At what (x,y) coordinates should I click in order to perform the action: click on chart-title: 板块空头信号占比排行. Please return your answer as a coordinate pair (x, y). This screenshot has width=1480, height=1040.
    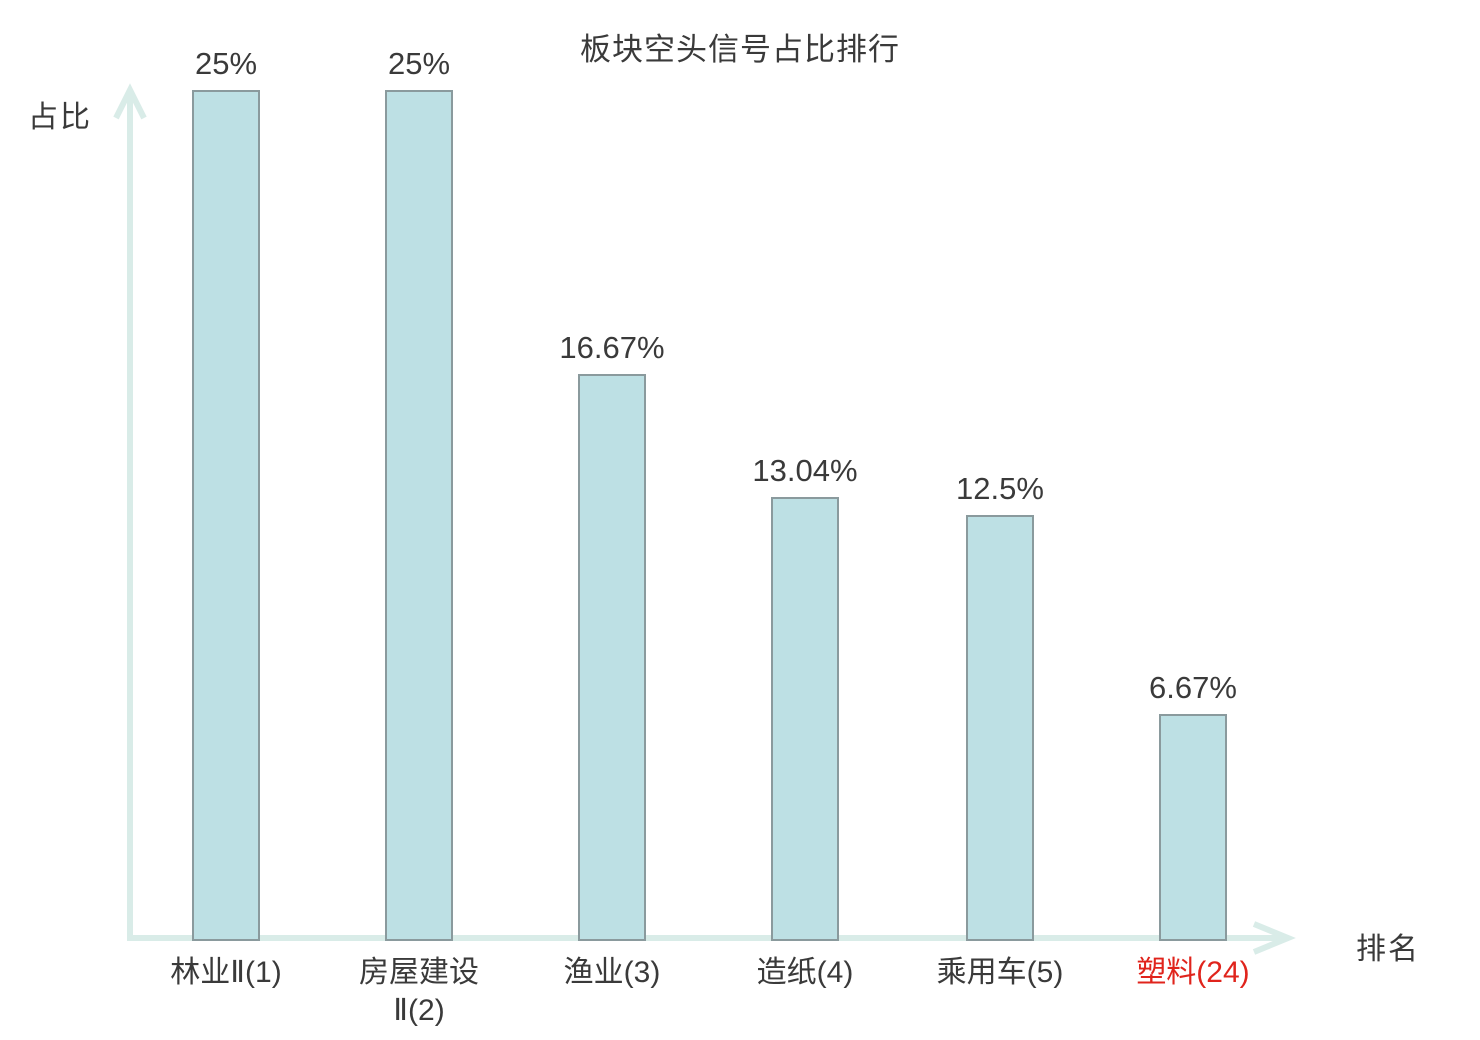
    Looking at the image, I should click on (740, 49).